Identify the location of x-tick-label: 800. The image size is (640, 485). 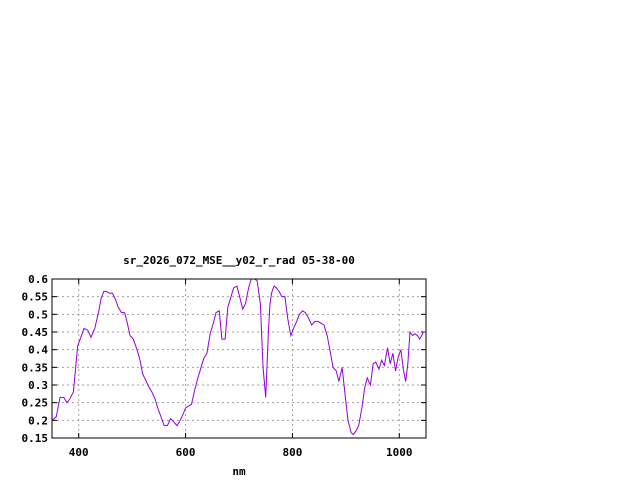
(292, 452).